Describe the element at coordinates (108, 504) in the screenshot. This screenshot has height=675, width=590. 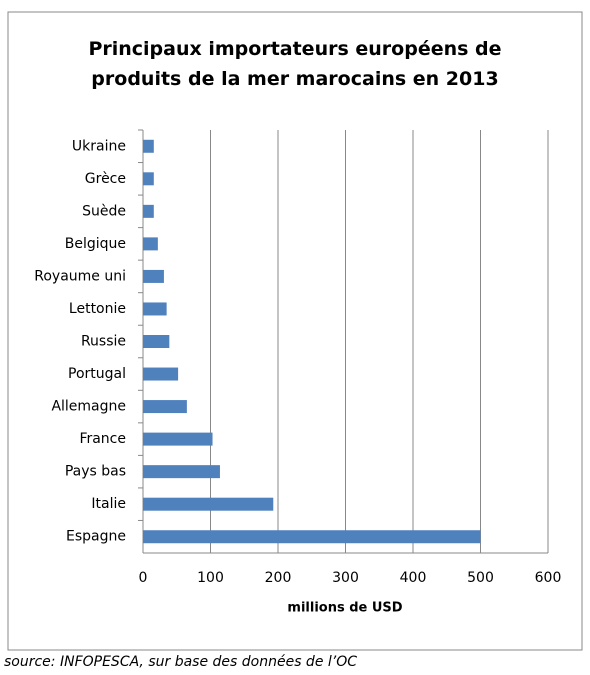
I see `y-tick-label: Italie` at that location.